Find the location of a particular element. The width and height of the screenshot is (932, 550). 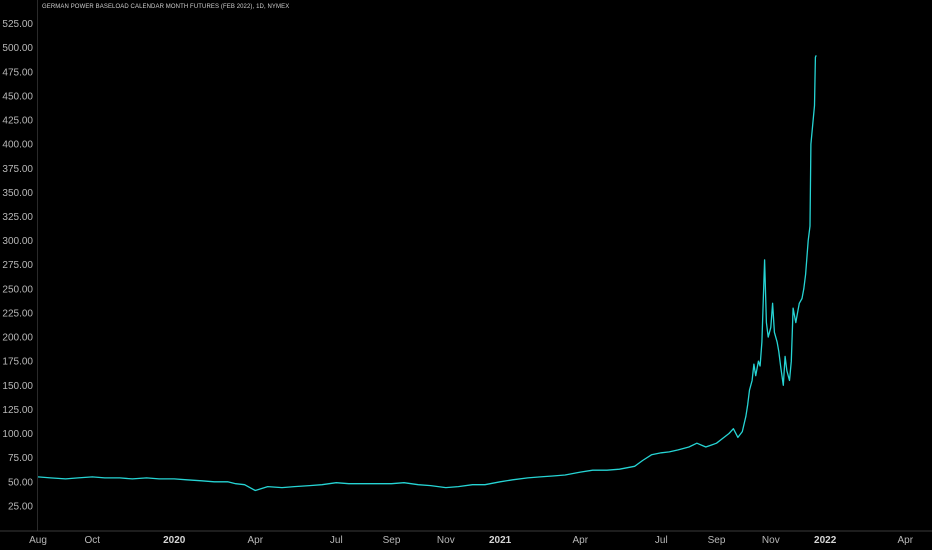

x-tick-label: Apr is located at coordinates (580, 540).